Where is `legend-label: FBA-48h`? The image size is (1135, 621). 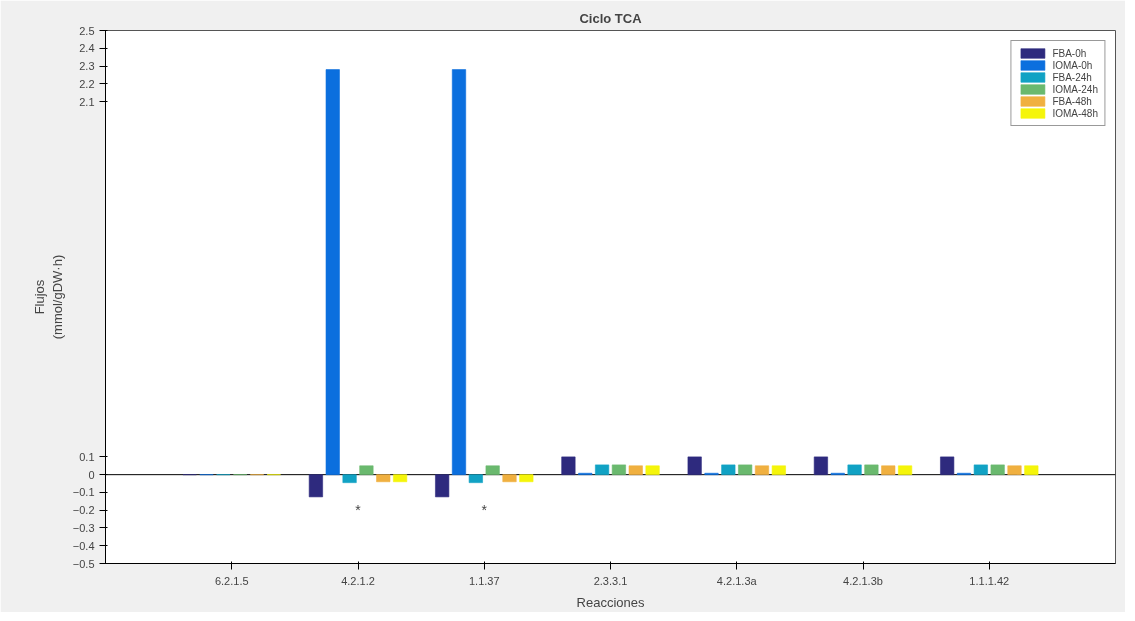 legend-label: FBA-48h is located at coordinates (1072, 101).